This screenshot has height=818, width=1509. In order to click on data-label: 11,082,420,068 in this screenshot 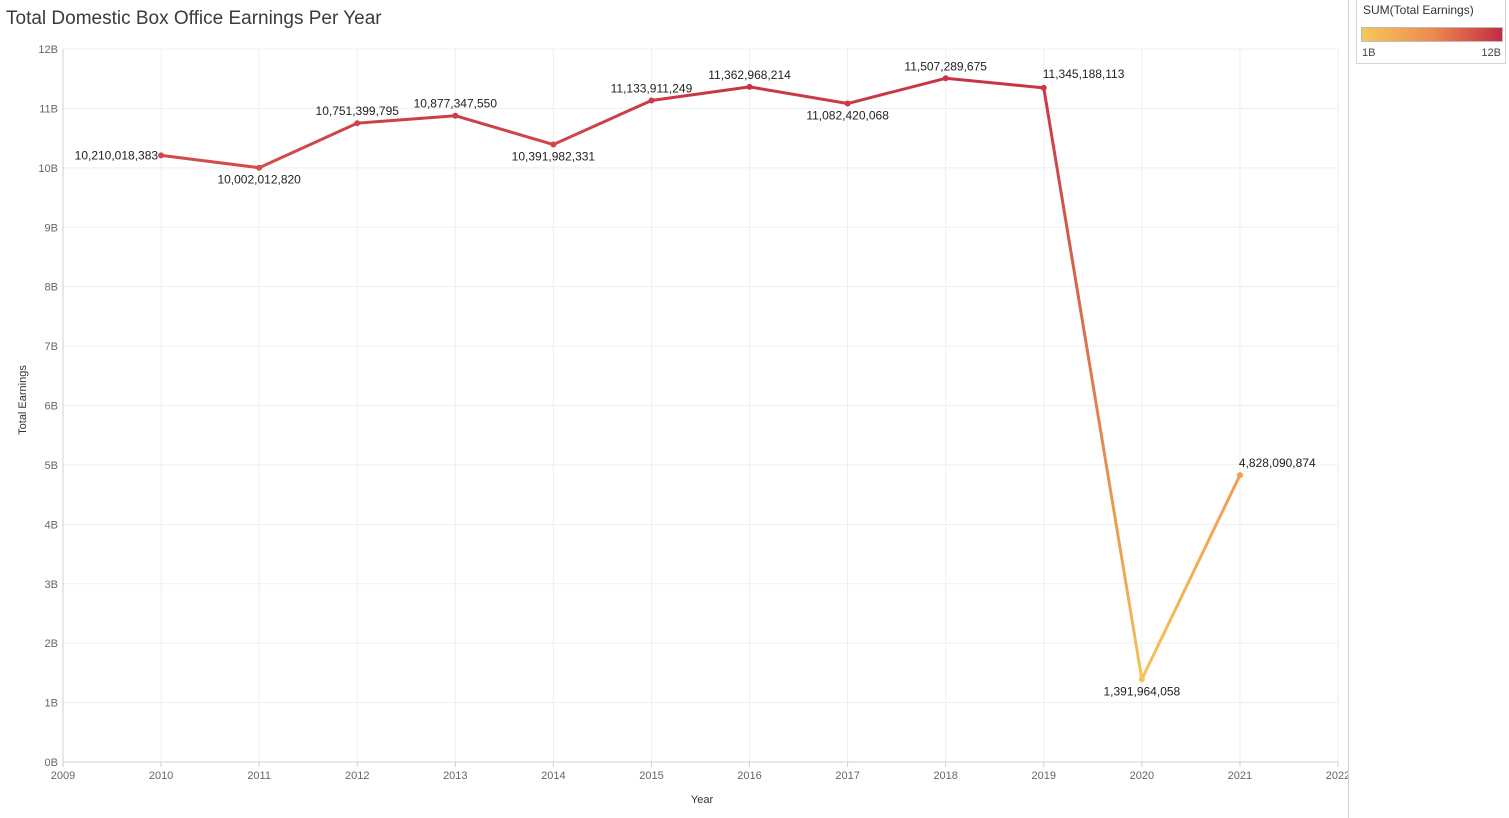, I will do `click(847, 116)`.